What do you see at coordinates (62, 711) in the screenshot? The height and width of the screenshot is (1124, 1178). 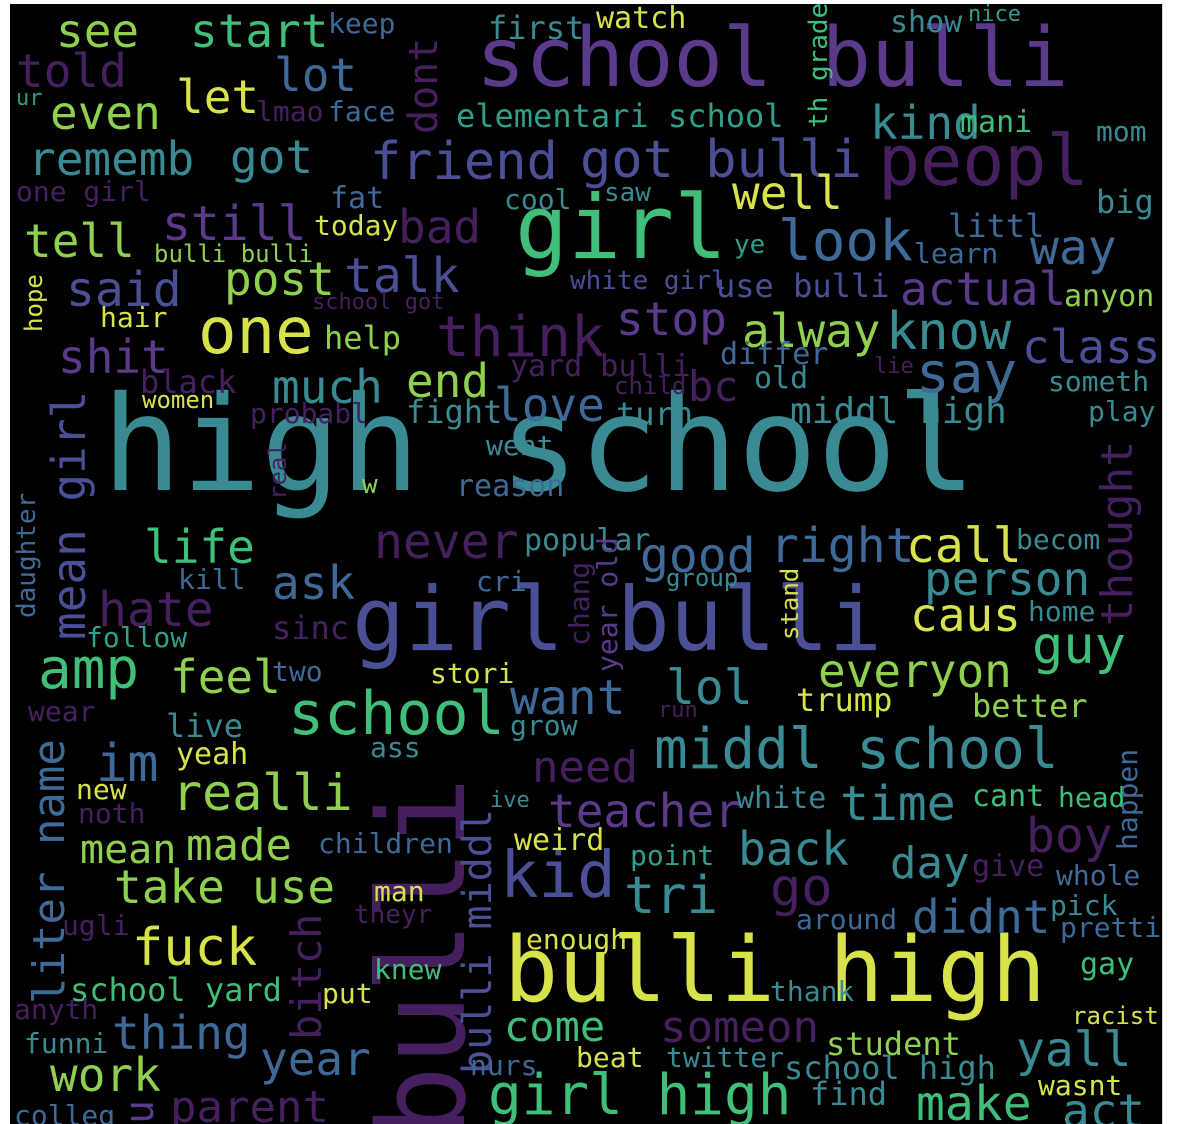 I see `word-wear: wear` at bounding box center [62, 711].